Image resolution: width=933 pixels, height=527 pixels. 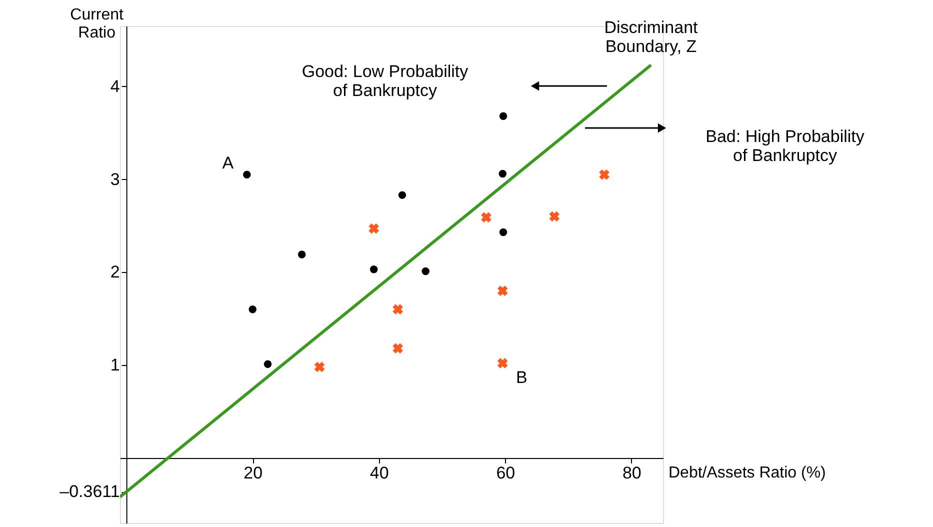 I want to click on x-tick-label: 20, so click(x=253, y=472).